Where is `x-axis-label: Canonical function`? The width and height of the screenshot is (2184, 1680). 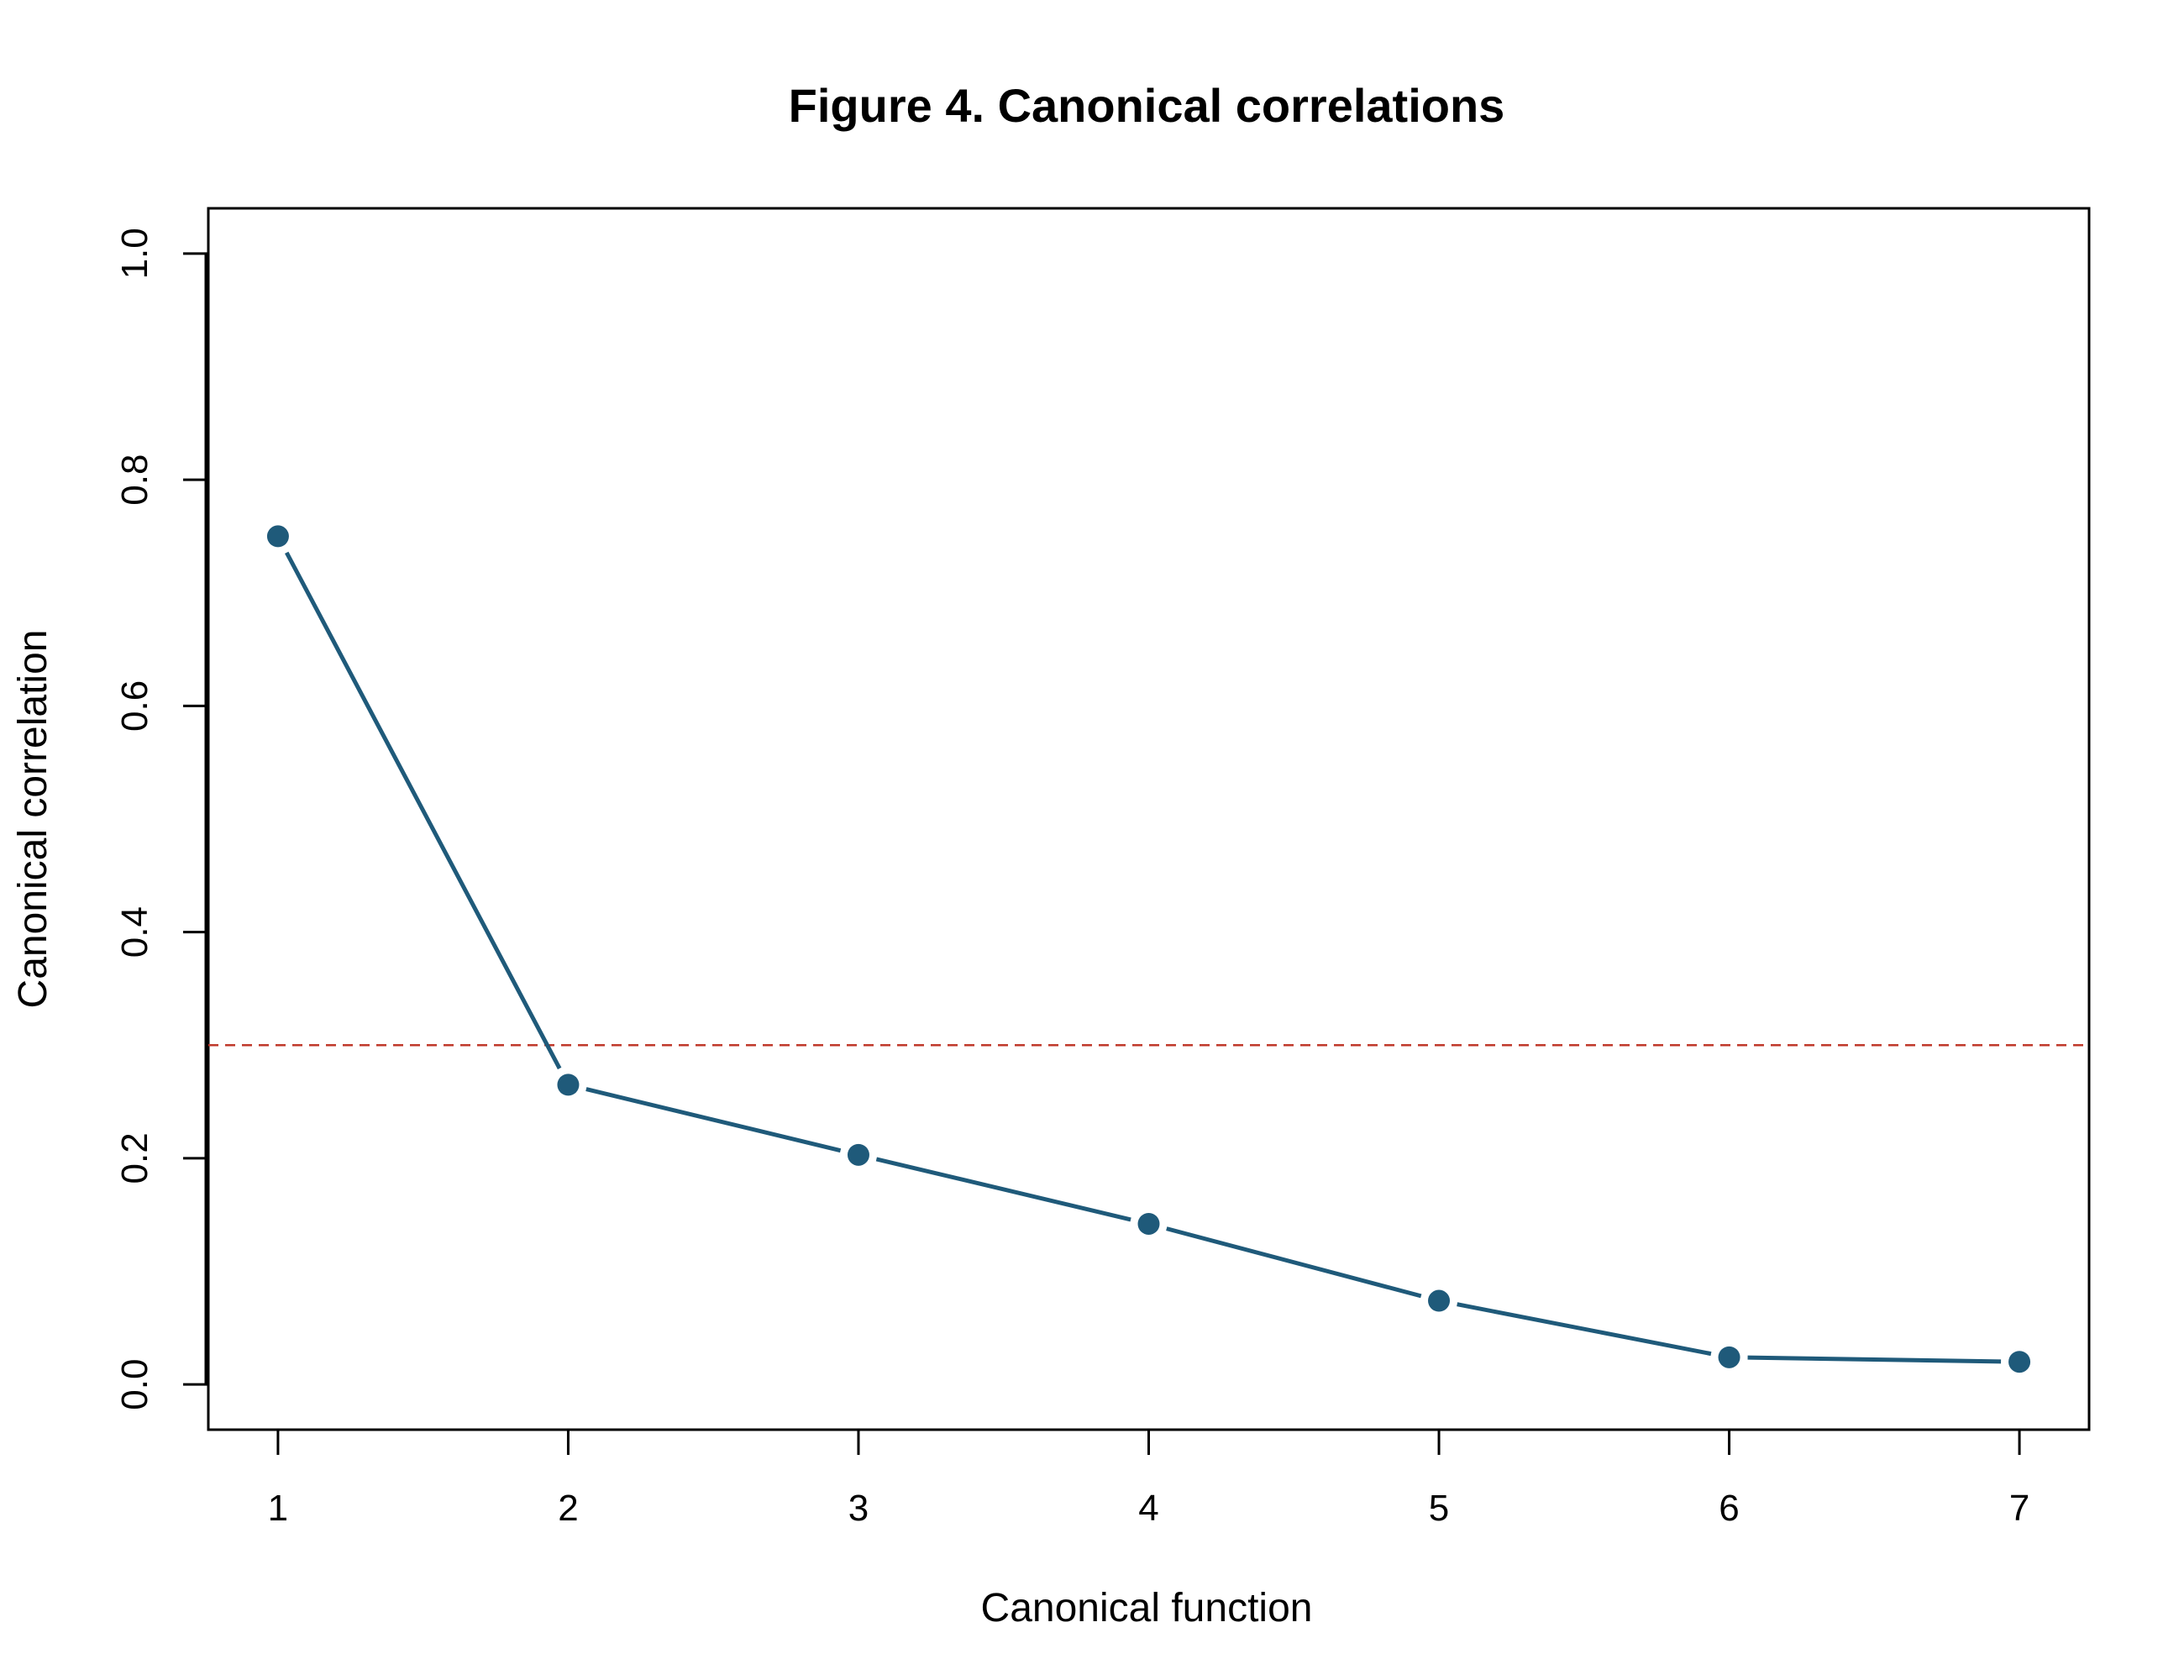
x-axis-label: Canonical function is located at coordinates (1147, 1608).